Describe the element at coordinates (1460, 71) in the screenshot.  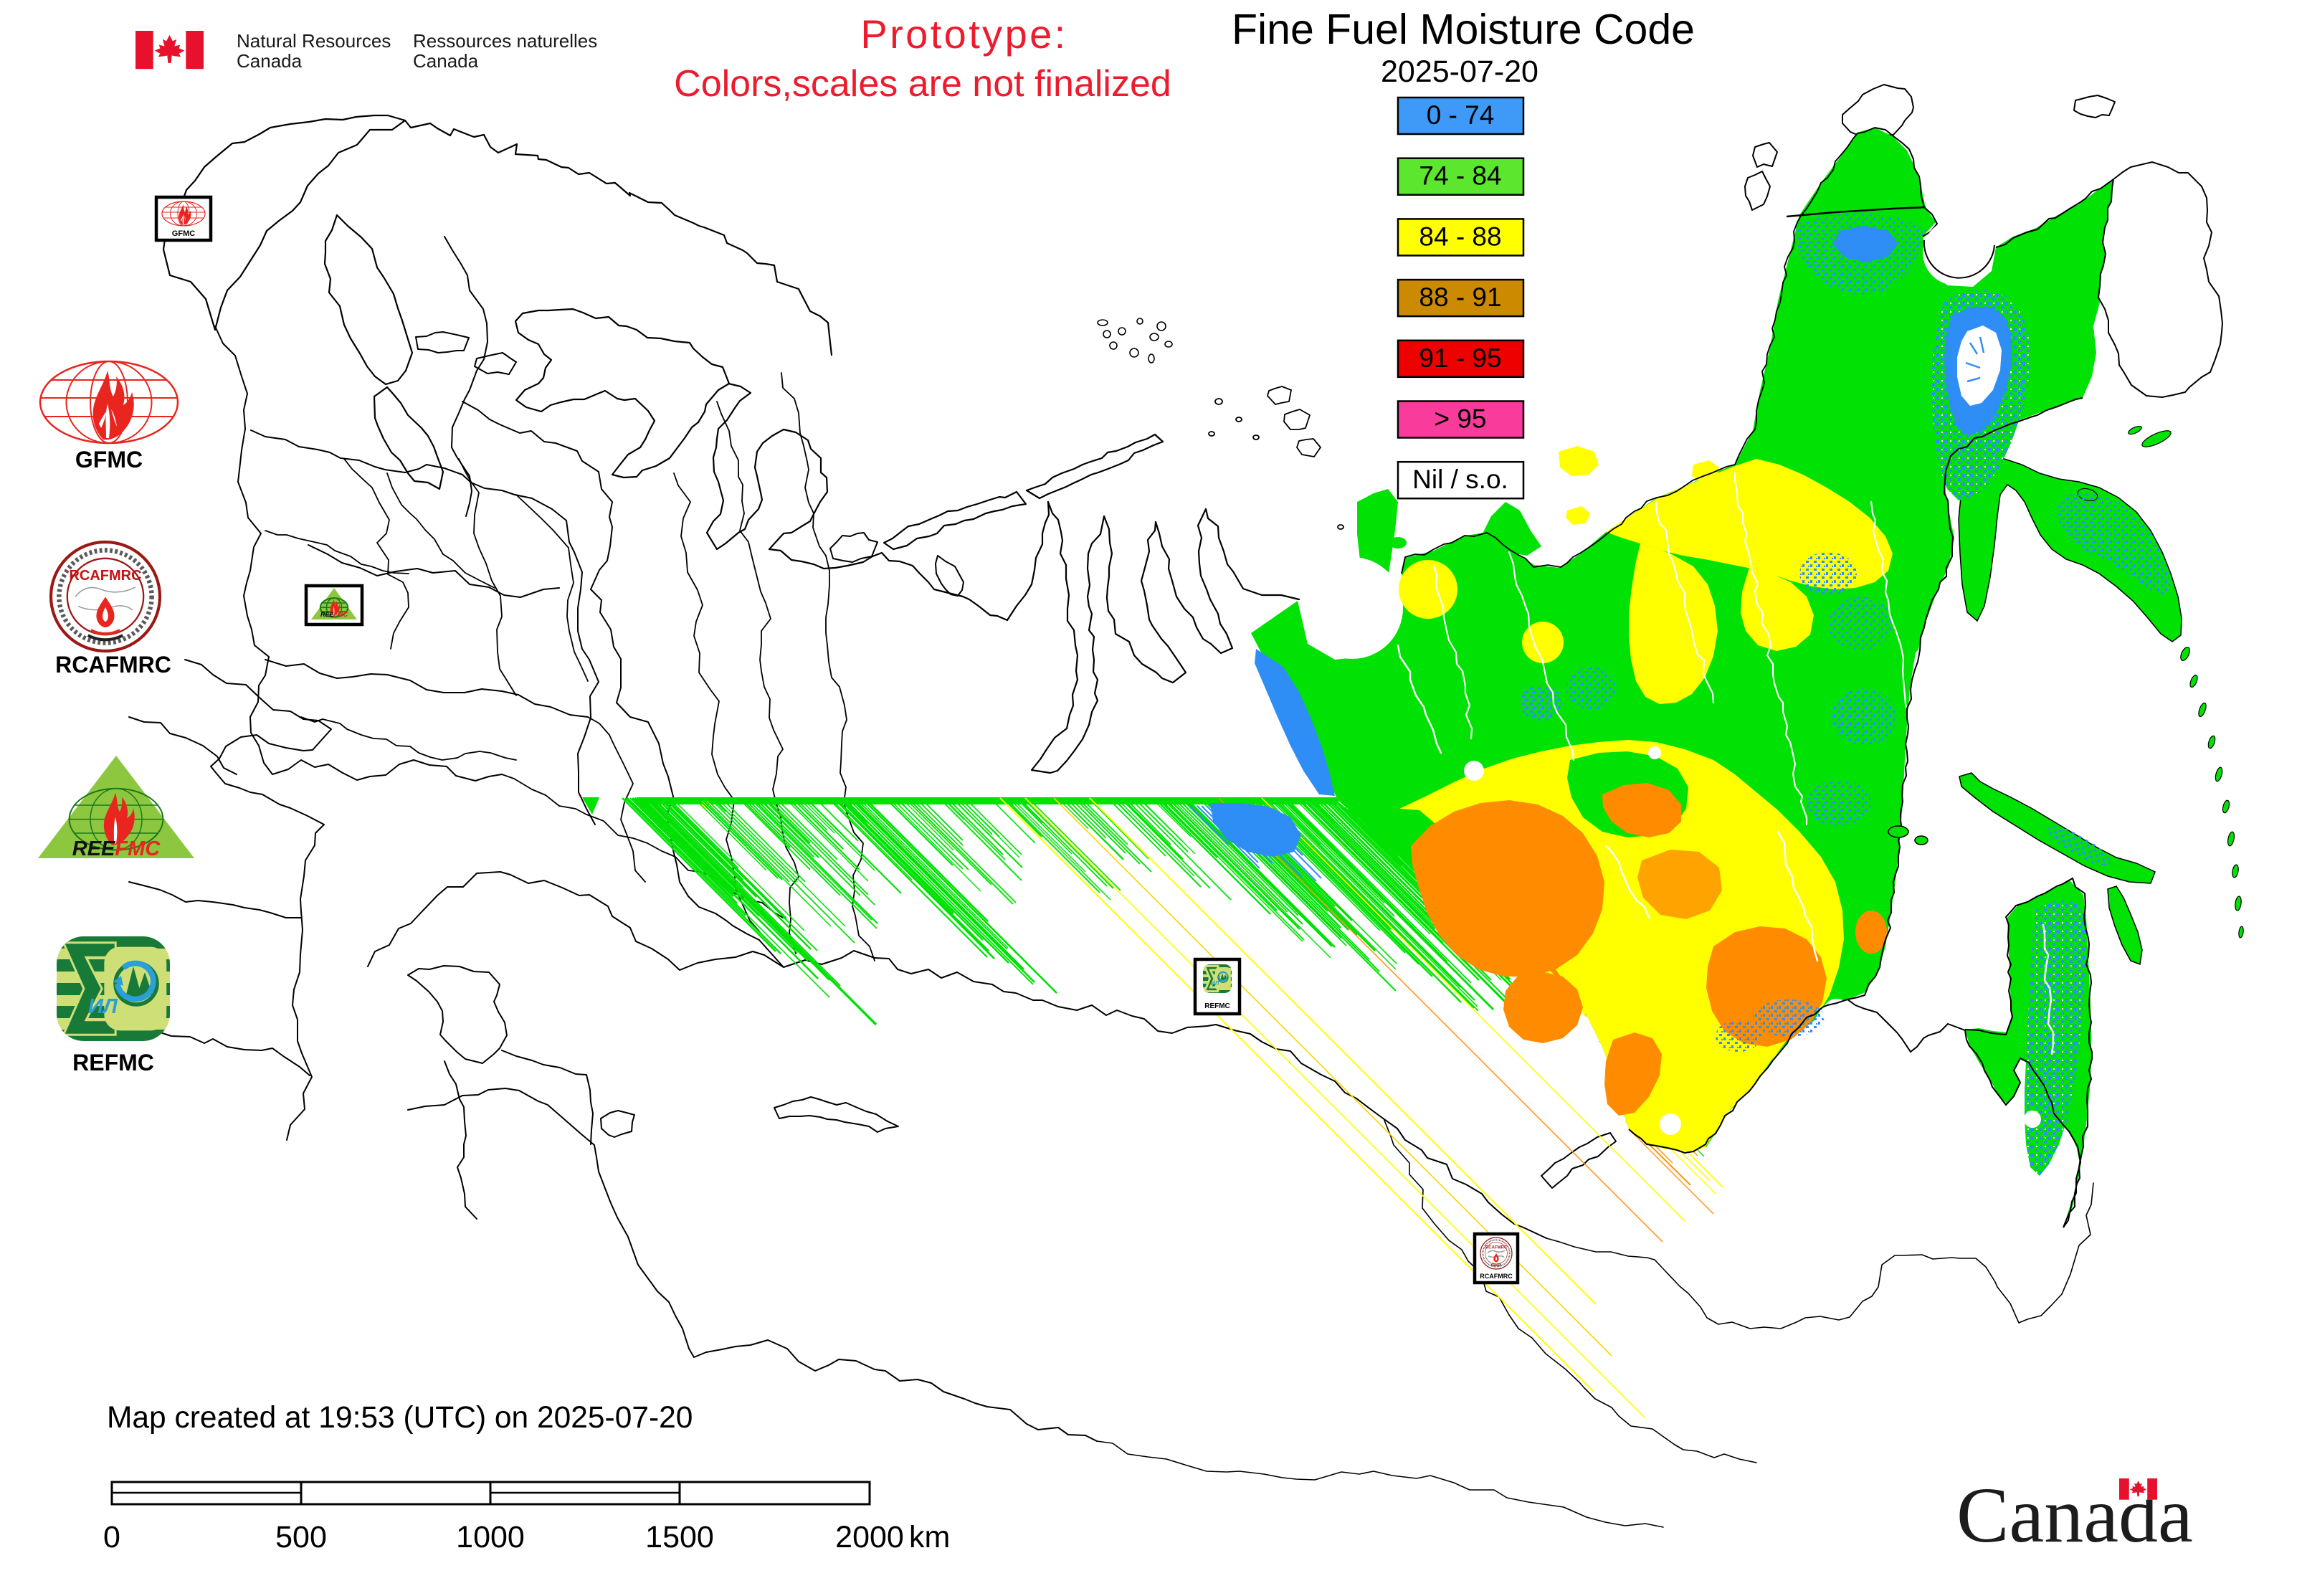
I see `svg-text: 2025-07-20` at that location.